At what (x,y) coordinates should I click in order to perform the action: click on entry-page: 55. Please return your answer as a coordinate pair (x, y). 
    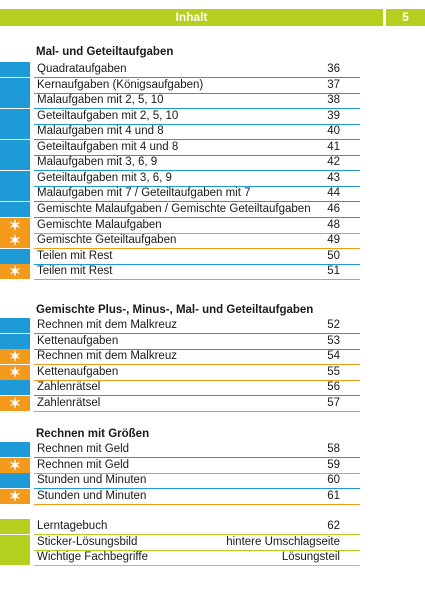
    Looking at the image, I should click on (333, 371).